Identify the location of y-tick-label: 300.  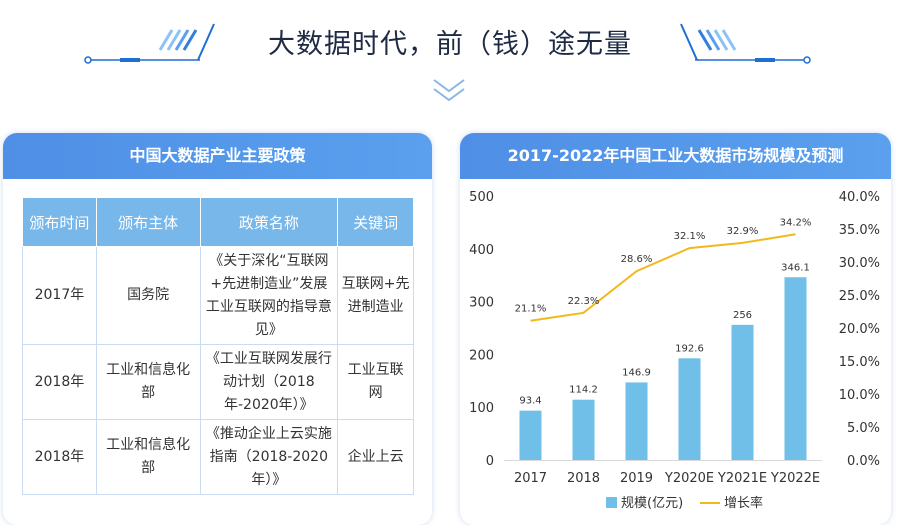
(481, 303).